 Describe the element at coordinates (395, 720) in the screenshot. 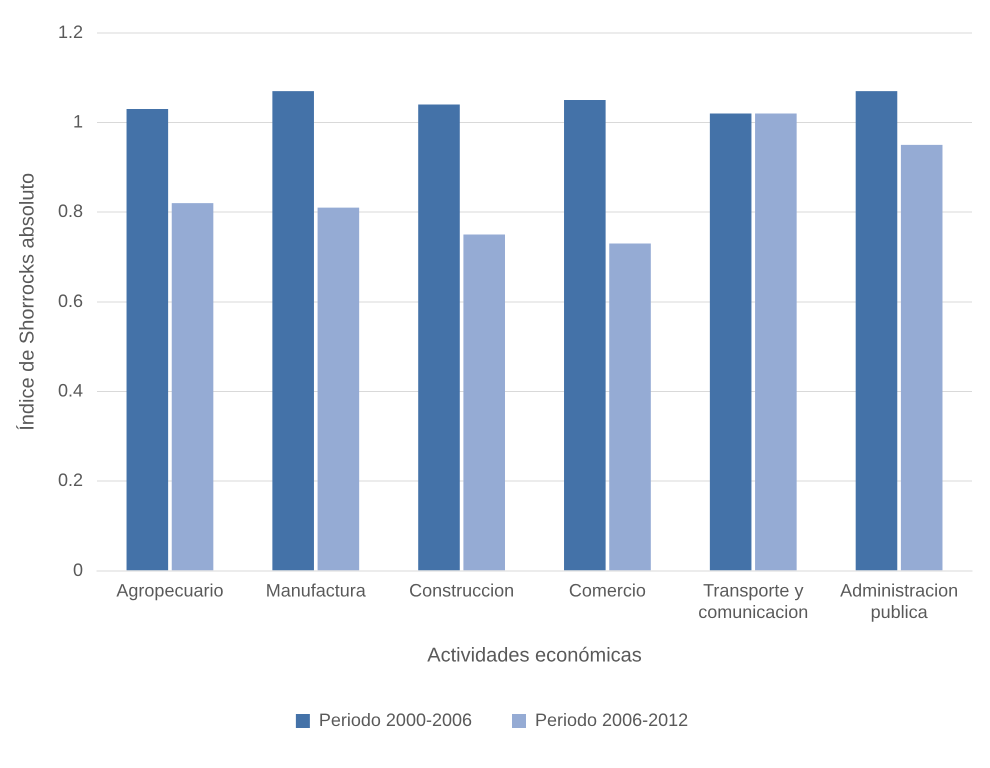

I see `legend-label: Periodo 2000-2006` at that location.